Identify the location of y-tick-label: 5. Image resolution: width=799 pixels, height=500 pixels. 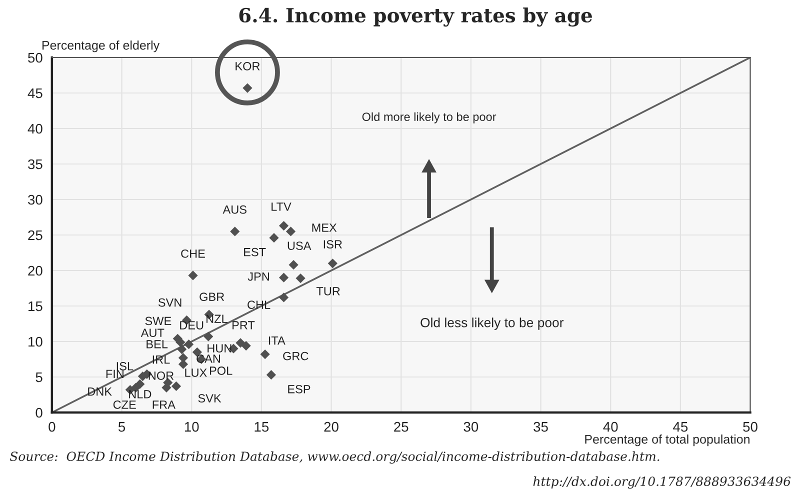
(39, 377).